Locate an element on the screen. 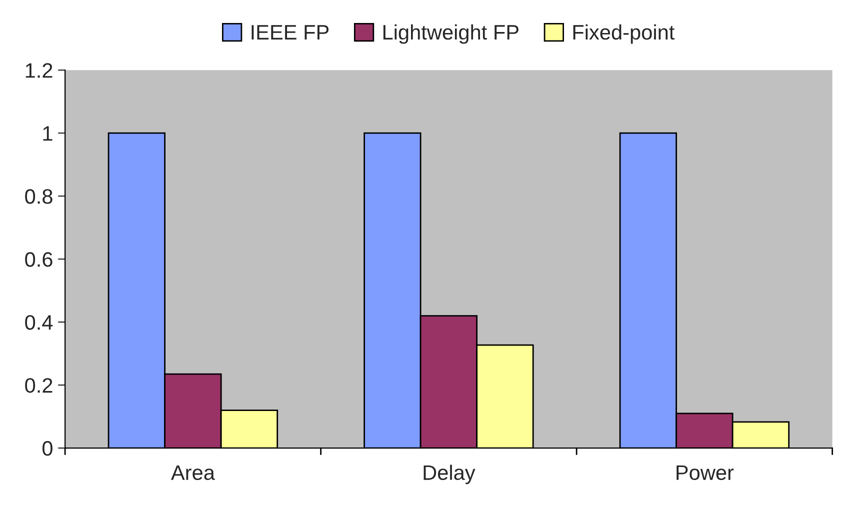  x-tick-label: Area is located at coordinates (192, 472).